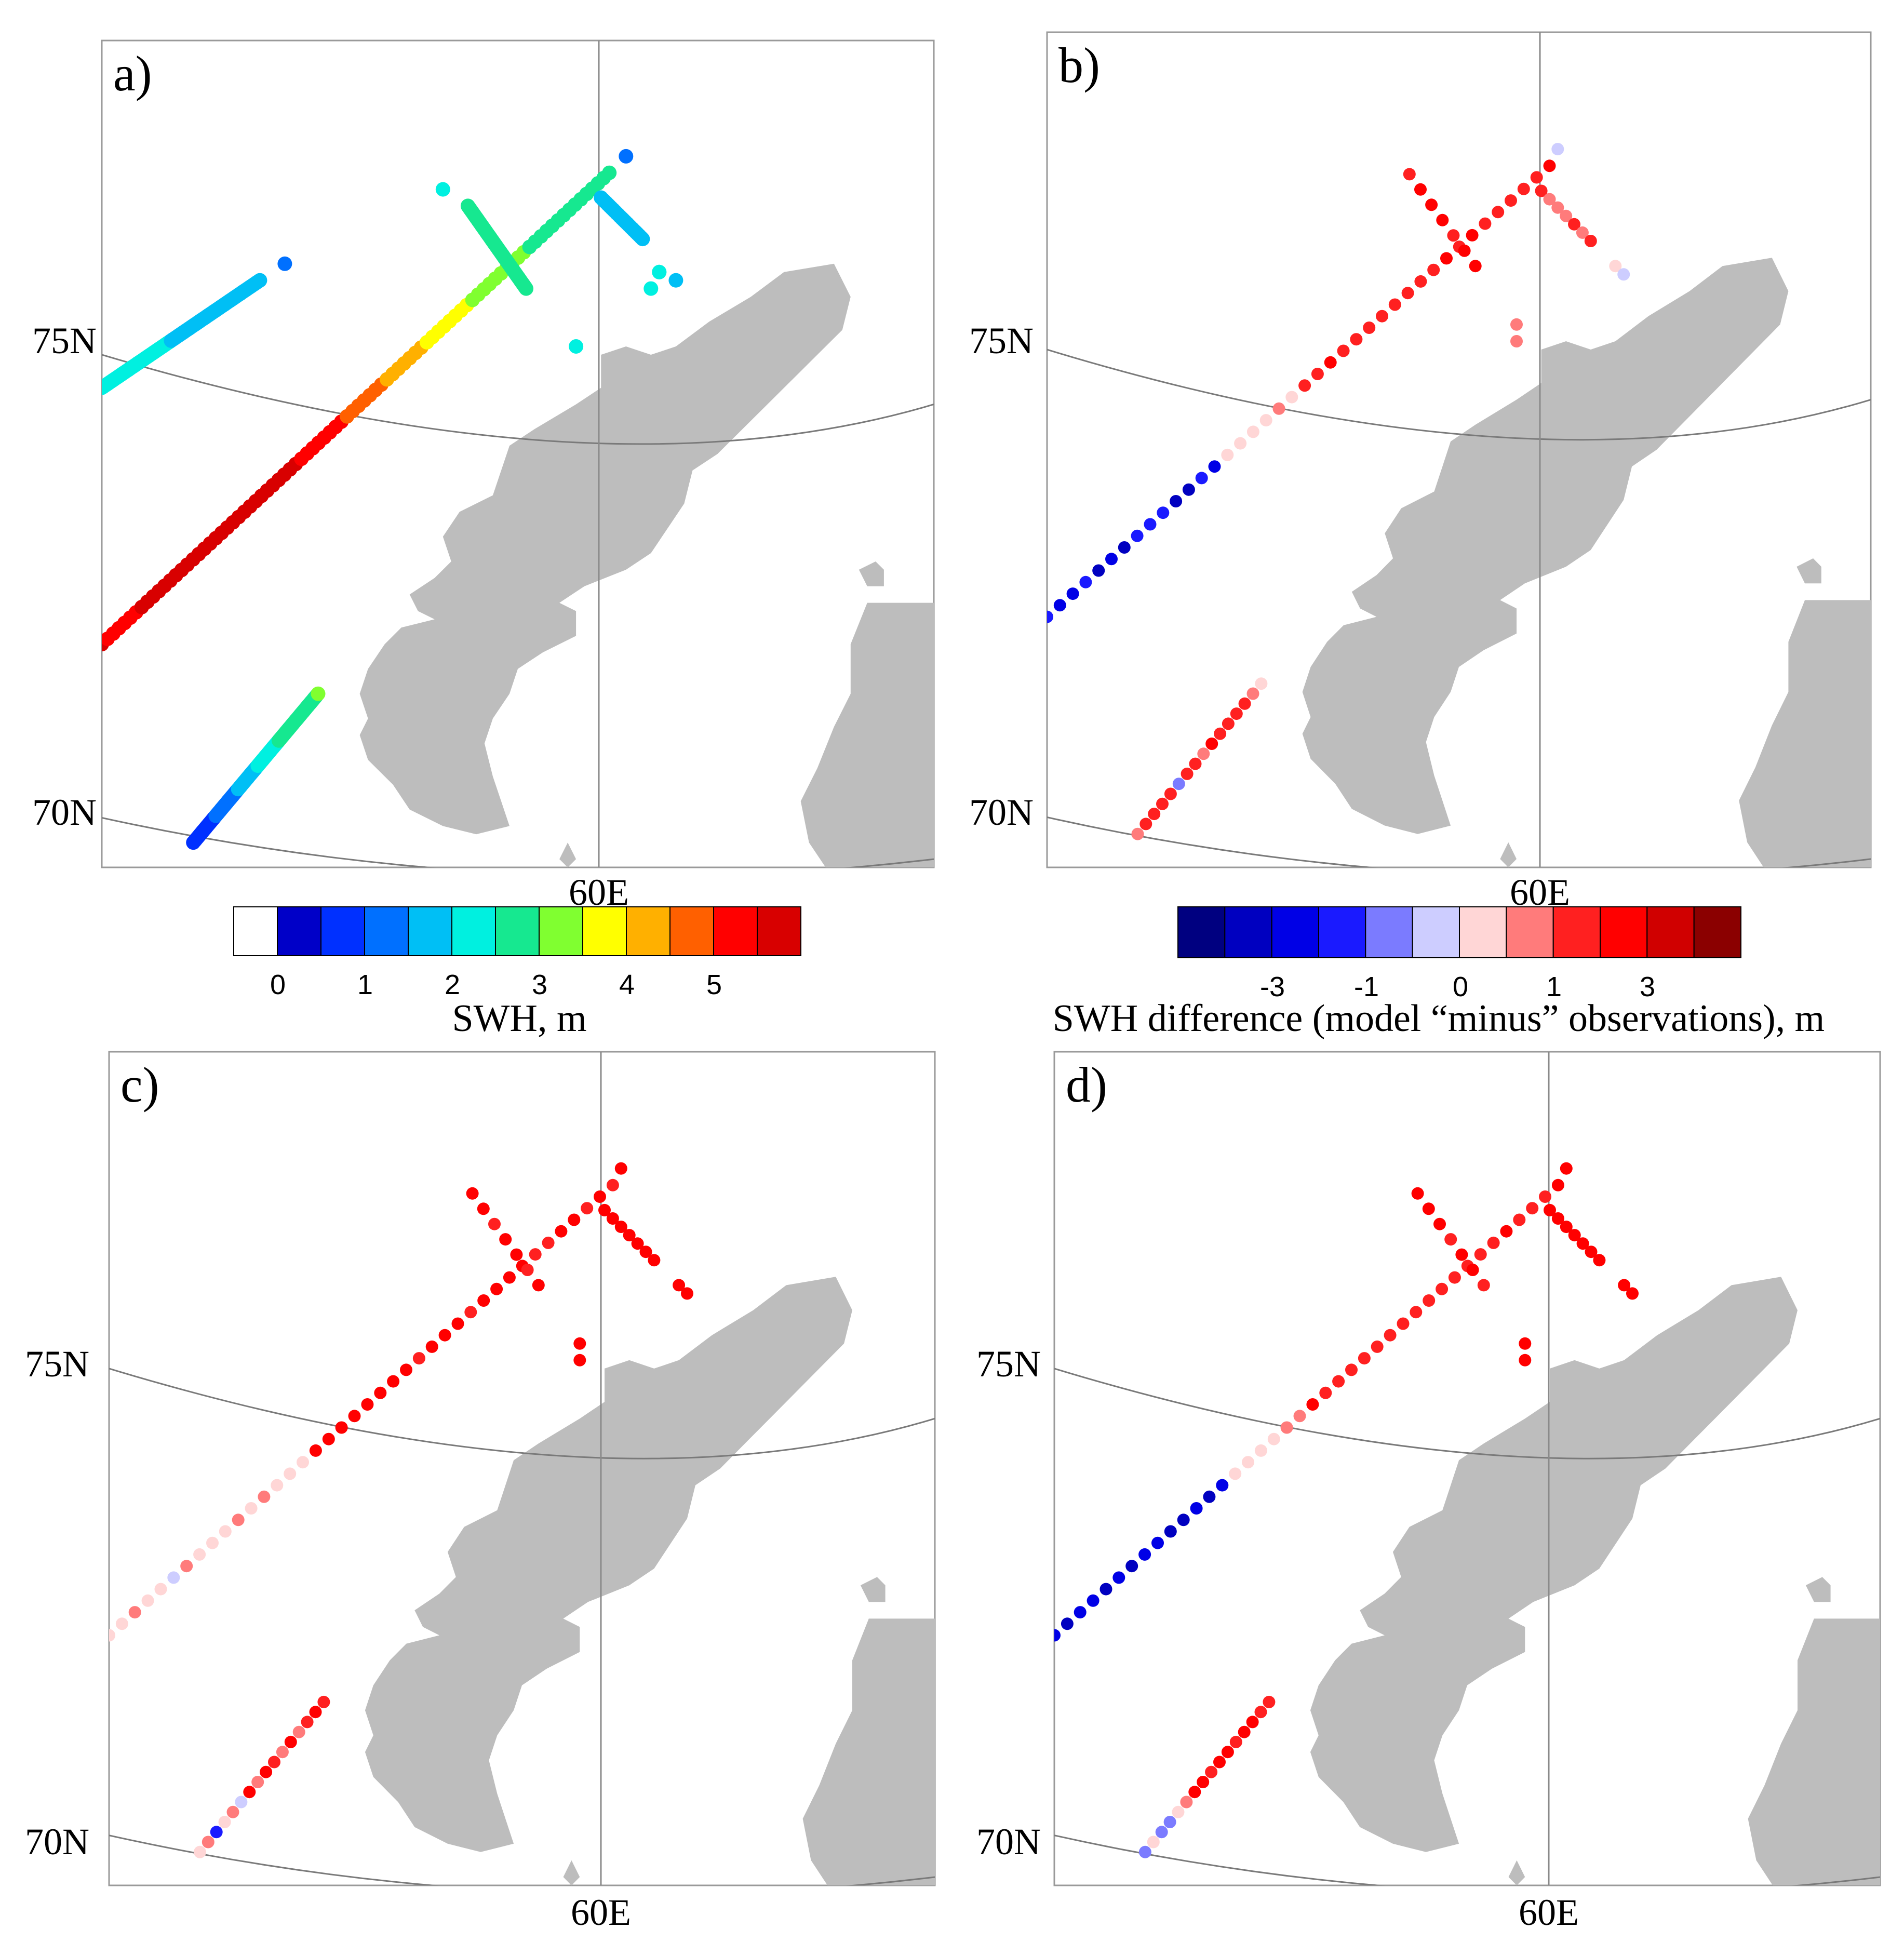 The width and height of the screenshot is (1904, 1942). I want to click on colorbar-title: SWH, m, so click(519, 1019).